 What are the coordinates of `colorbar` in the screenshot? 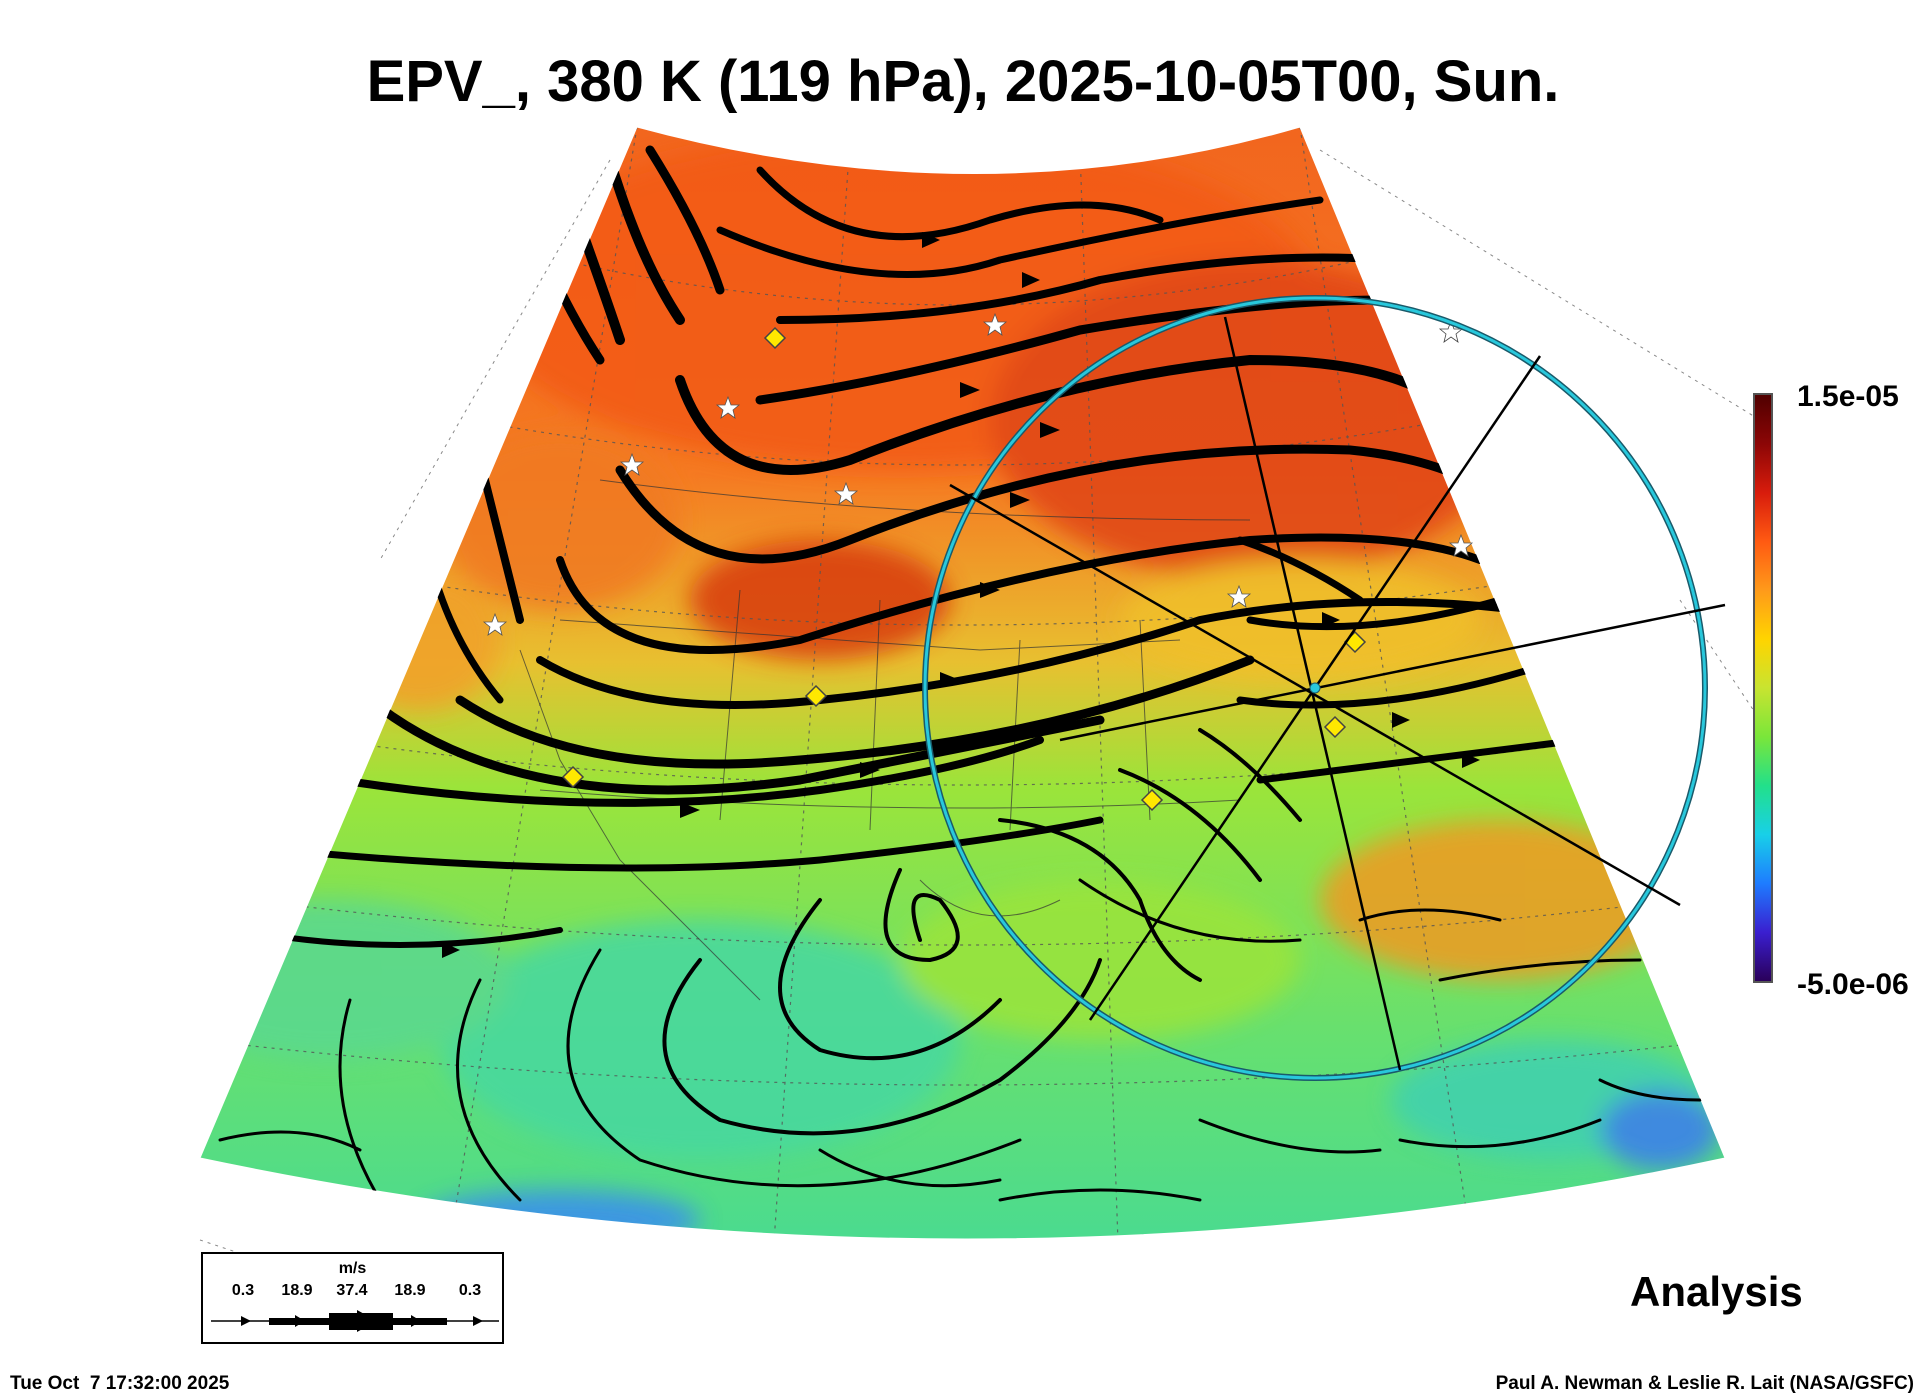 It's located at (1763, 688).